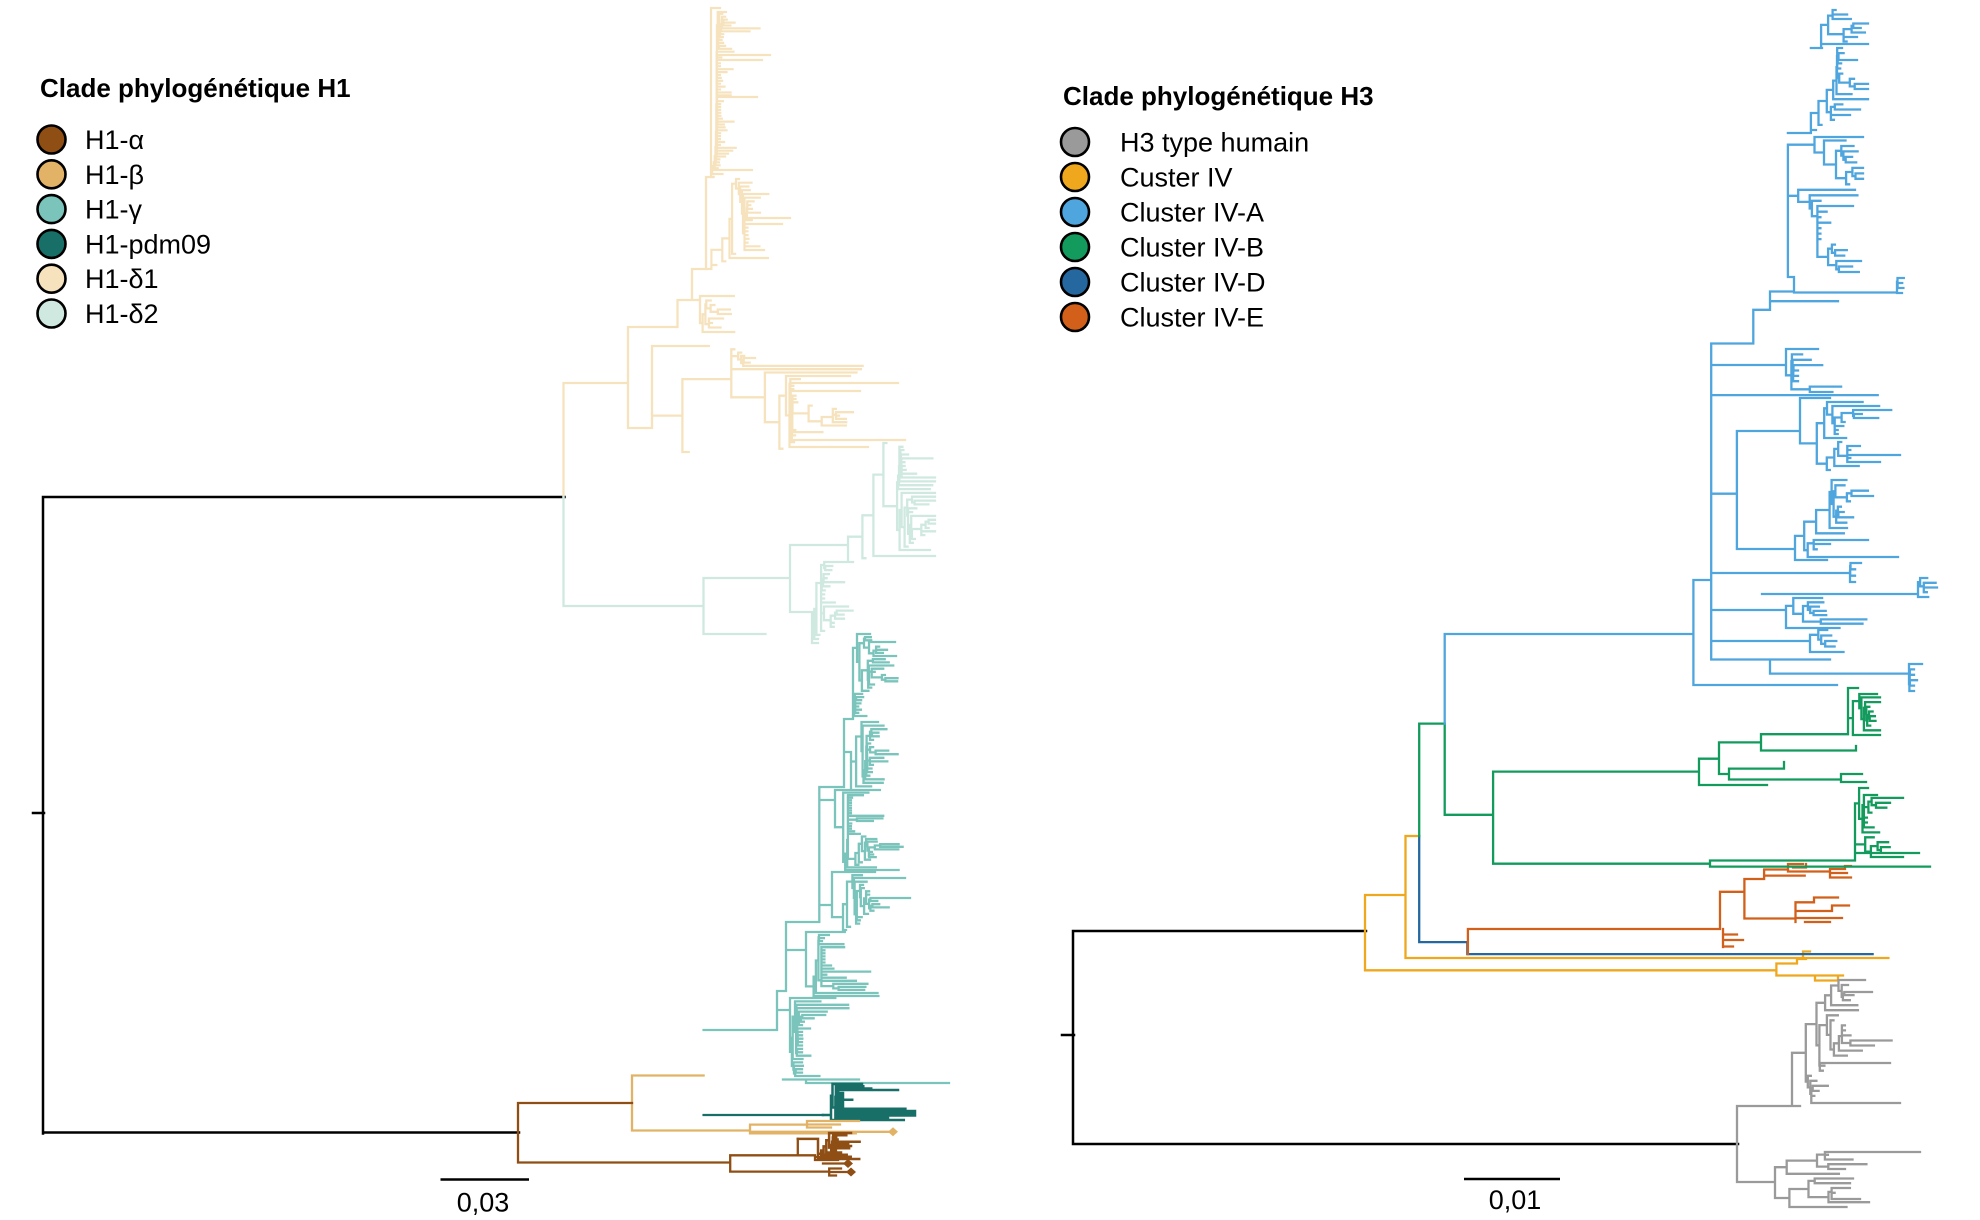  I want to click on svg-text: Cluster IV-E, so click(1192, 318).